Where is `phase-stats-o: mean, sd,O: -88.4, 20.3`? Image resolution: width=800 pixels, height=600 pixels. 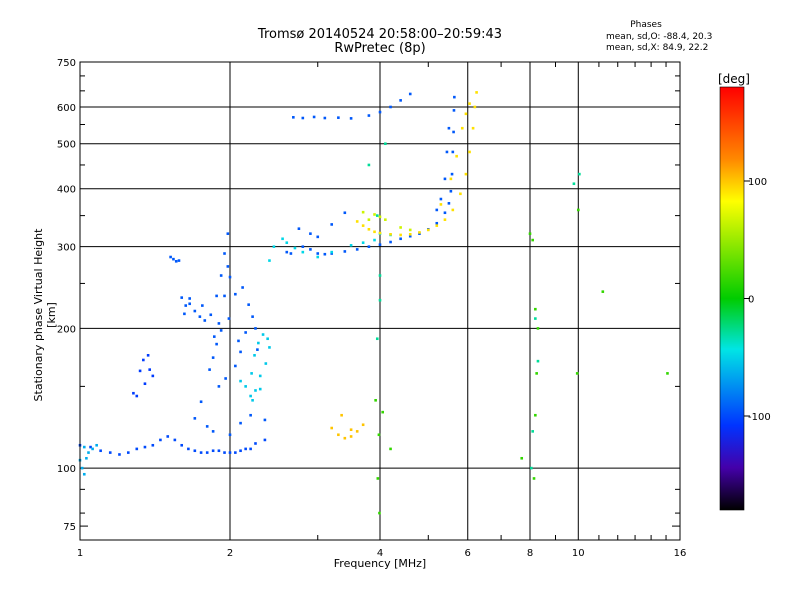
phase-stats-o: mean, sd,O: -88.4, 20.3 is located at coordinates (659, 37).